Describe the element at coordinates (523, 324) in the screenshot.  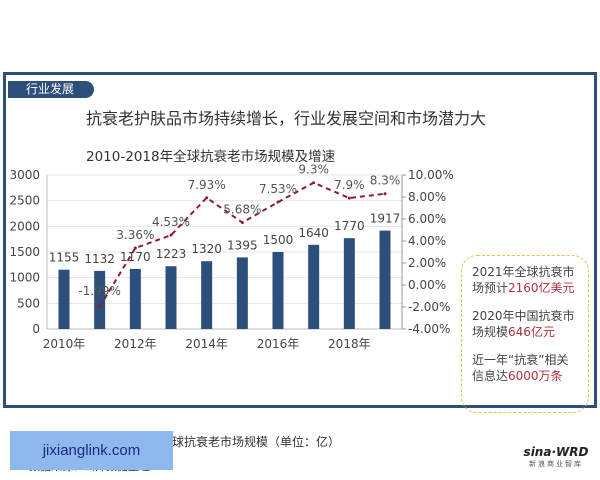
I see `note-2: 2020年中国抗衰市场规模646亿元` at that location.